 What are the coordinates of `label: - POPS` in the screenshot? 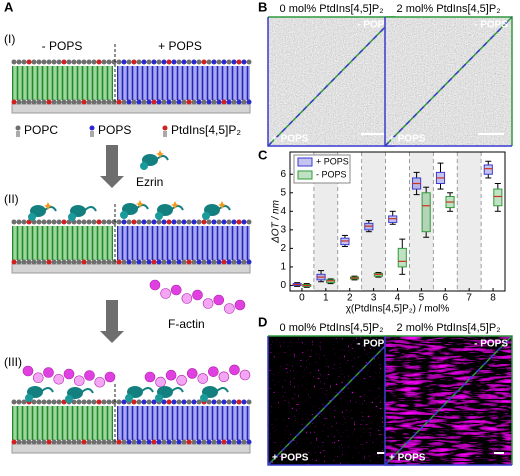 It's located at (491, 344).